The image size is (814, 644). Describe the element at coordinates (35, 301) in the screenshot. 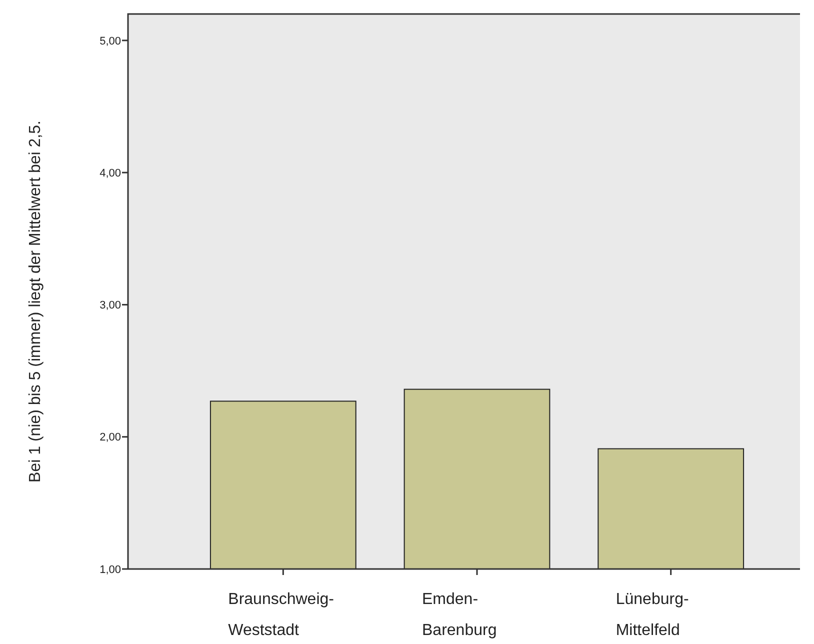

I see `y-axis-title: Bei 1 (nie) bis 5 (immer) liegt der Mittelwert bei 2,5.` at that location.